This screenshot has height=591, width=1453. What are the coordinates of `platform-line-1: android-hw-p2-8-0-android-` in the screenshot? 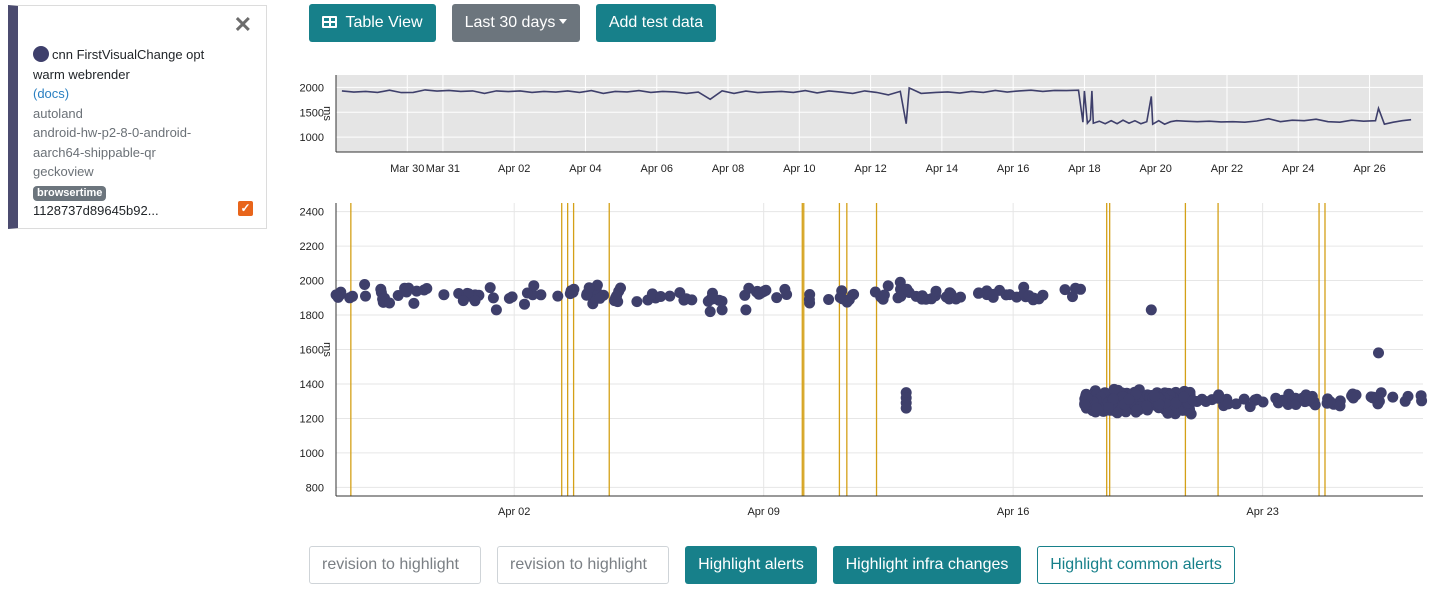 It's located at (112, 132).